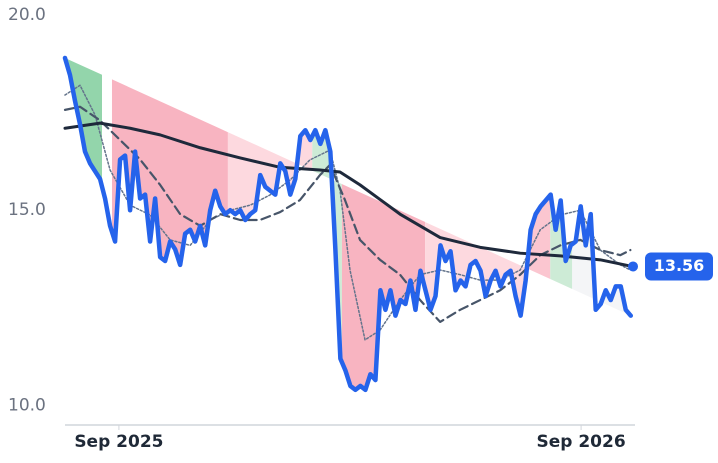  What do you see at coordinates (27, 210) in the screenshot?
I see `y-tick-label: 15.0` at bounding box center [27, 210].